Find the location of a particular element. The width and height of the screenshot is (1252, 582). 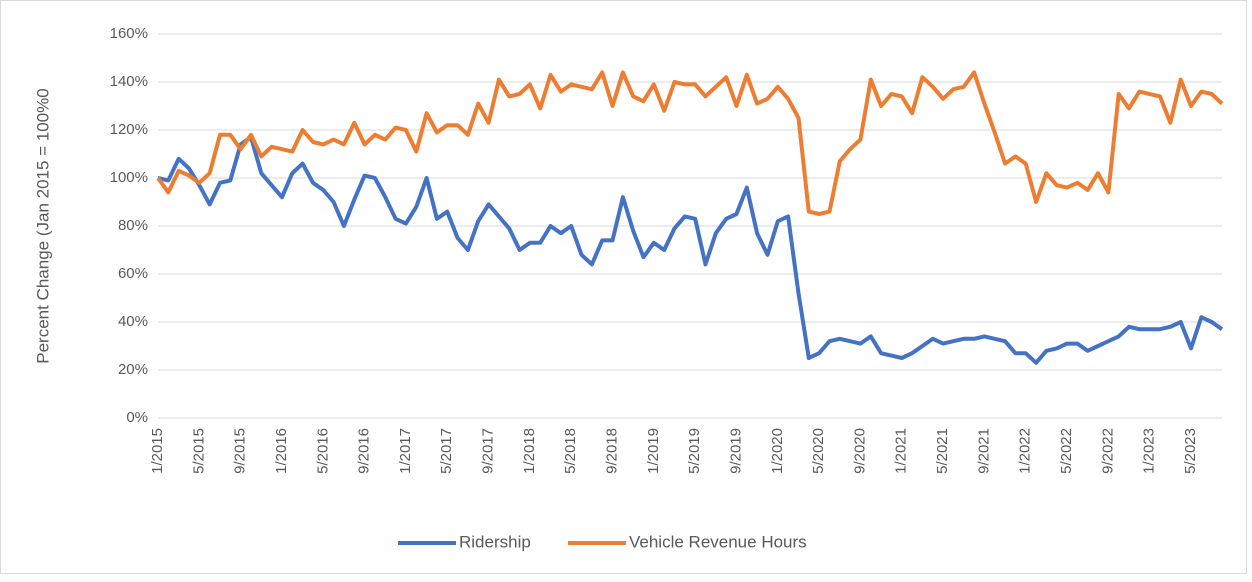

y-tick-label: 100% is located at coordinates (129, 177).